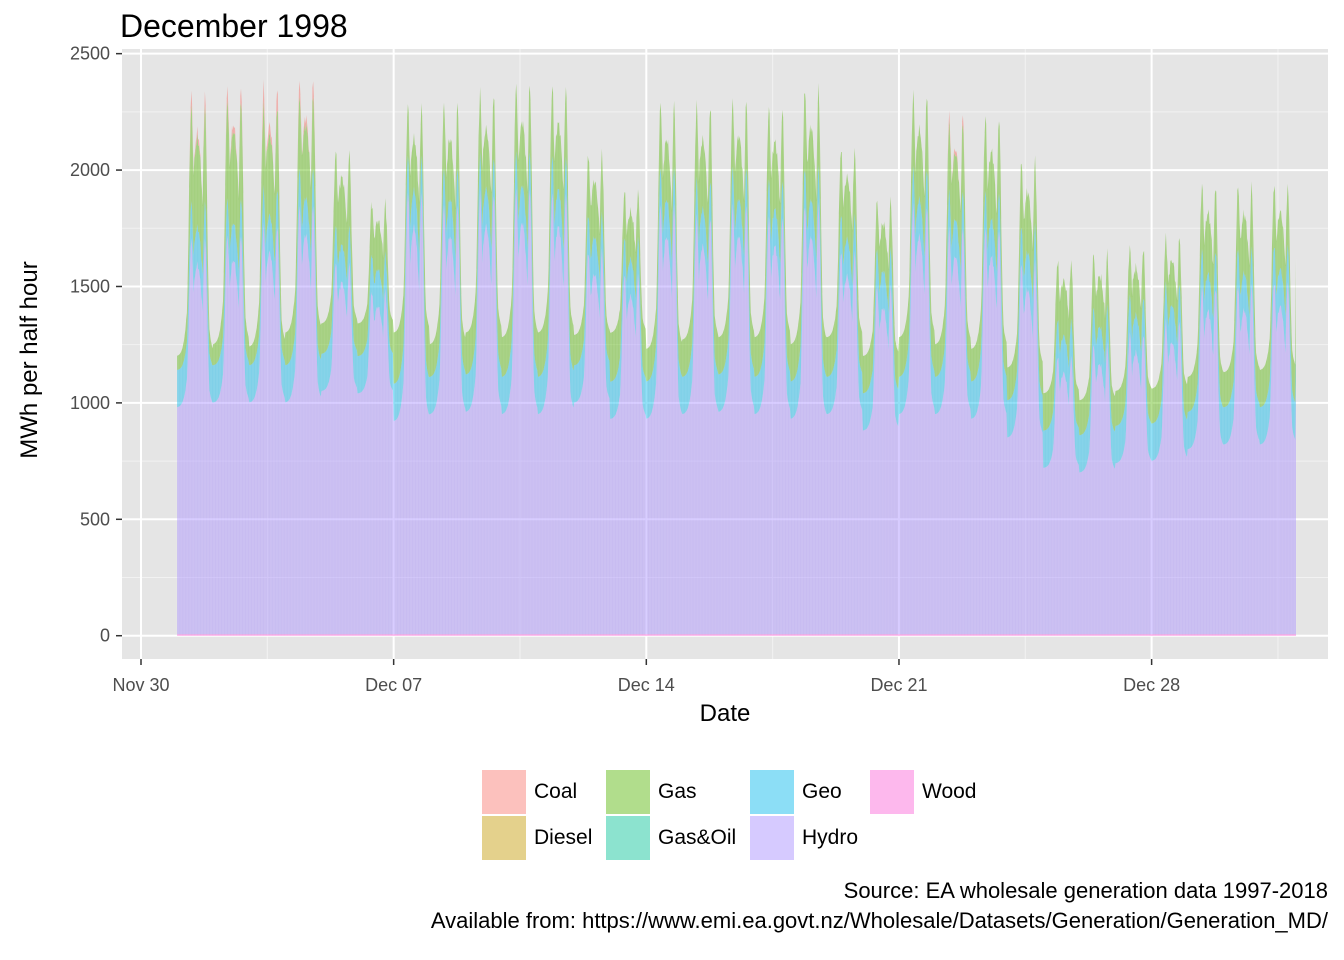 The image size is (1344, 960). Describe the element at coordinates (898, 685) in the screenshot. I see `x-tick-label: Dec 21` at that location.